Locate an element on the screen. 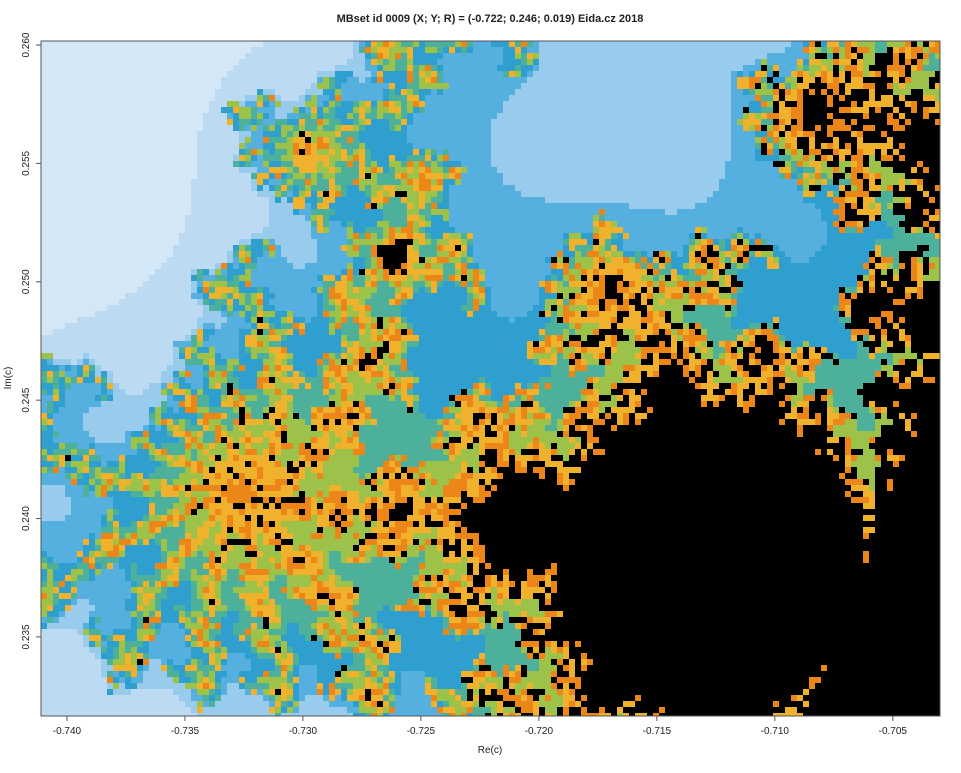  x-tick-label: -0.725 is located at coordinates (421, 731).